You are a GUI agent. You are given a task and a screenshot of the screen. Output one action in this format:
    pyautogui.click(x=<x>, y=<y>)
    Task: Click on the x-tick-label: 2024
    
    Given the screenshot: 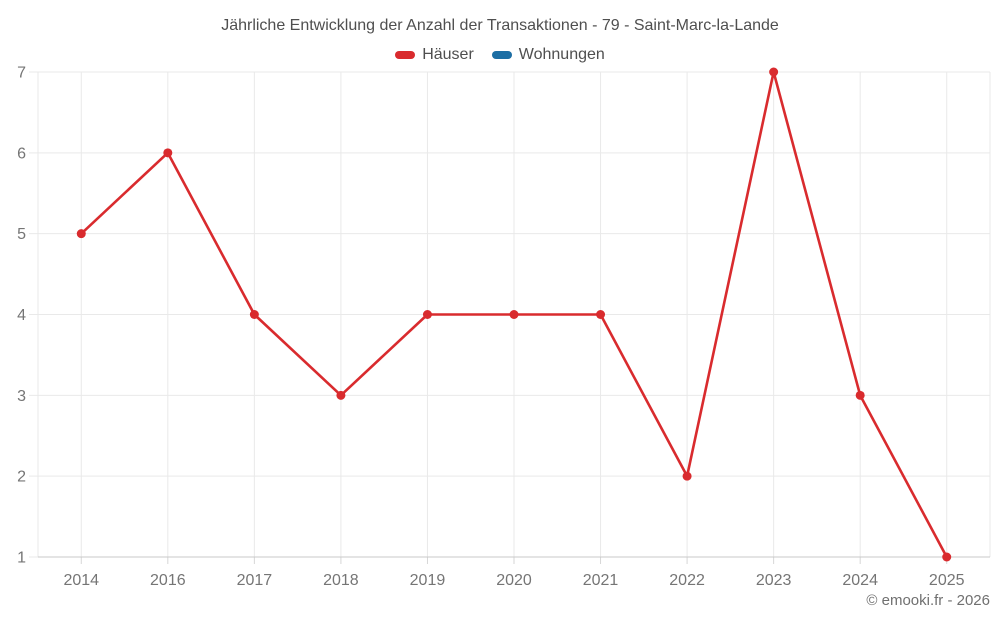 What is the action you would take?
    pyautogui.click(x=860, y=580)
    